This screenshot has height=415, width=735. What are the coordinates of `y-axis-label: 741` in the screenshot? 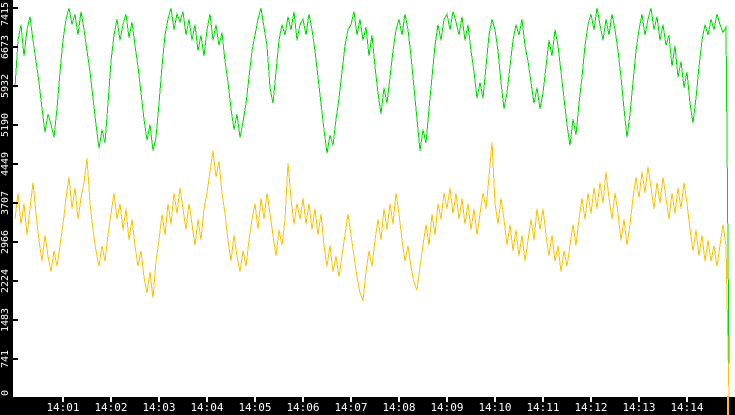 It's located at (5, 359).